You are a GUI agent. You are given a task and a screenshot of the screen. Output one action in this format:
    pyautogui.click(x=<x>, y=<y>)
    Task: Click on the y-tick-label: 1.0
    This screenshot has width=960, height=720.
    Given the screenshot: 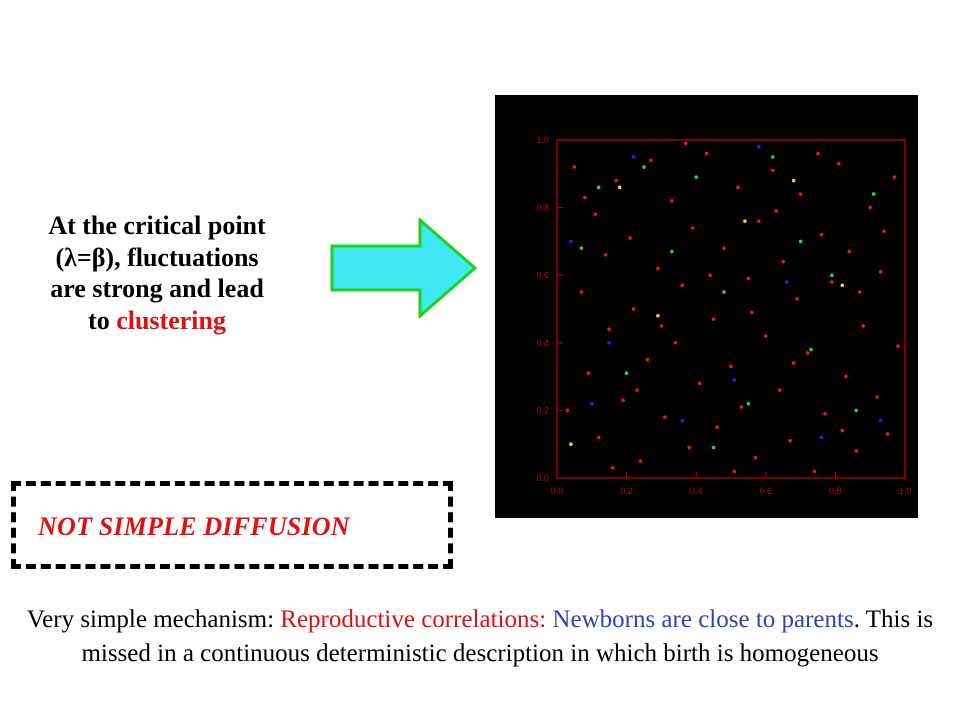 What is the action you would take?
    pyautogui.click(x=542, y=140)
    